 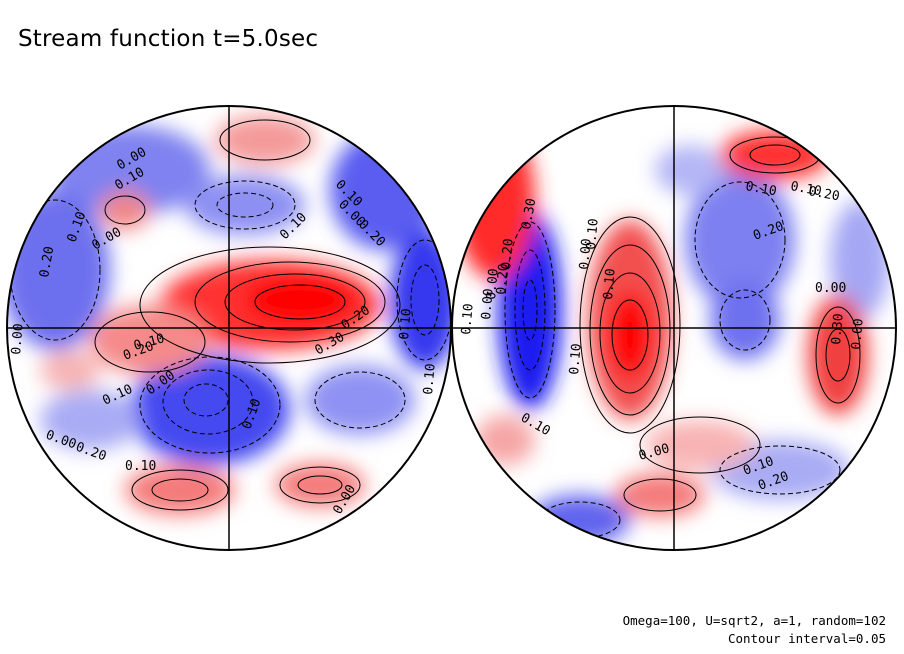 What do you see at coordinates (806, 638) in the screenshot?
I see `contour-interval-text: Contour interval=0.05` at bounding box center [806, 638].